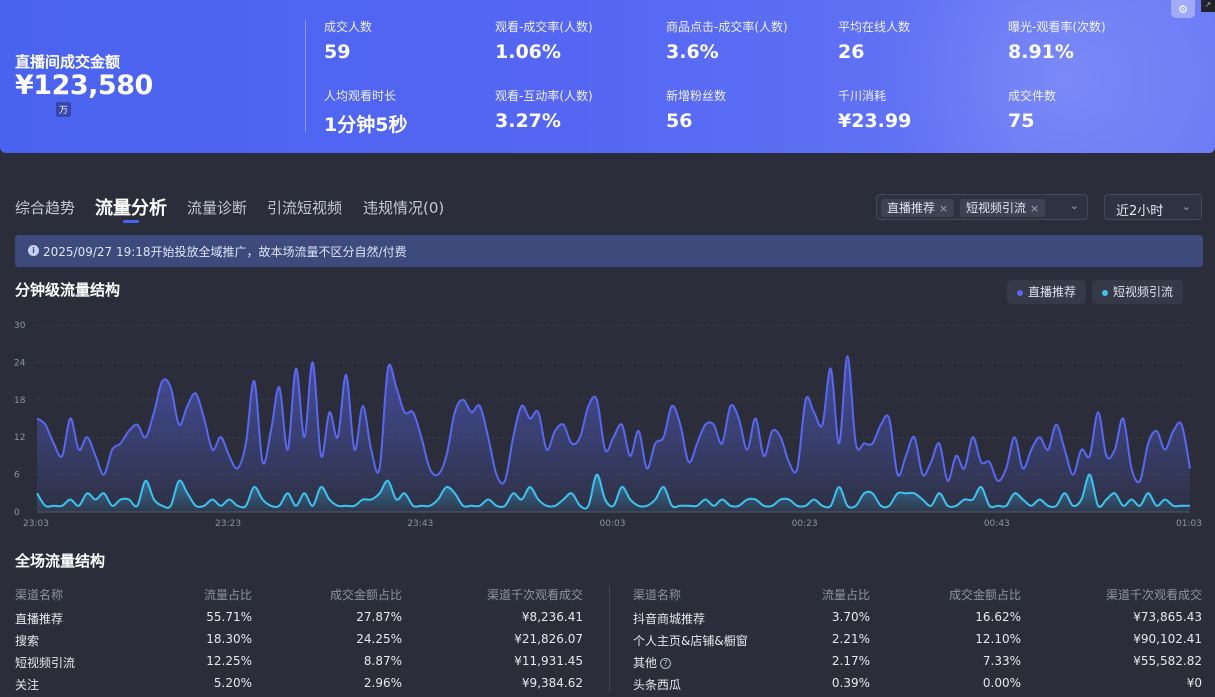 The height and width of the screenshot is (697, 1215). I want to click on help-icon: ?, so click(666, 663).